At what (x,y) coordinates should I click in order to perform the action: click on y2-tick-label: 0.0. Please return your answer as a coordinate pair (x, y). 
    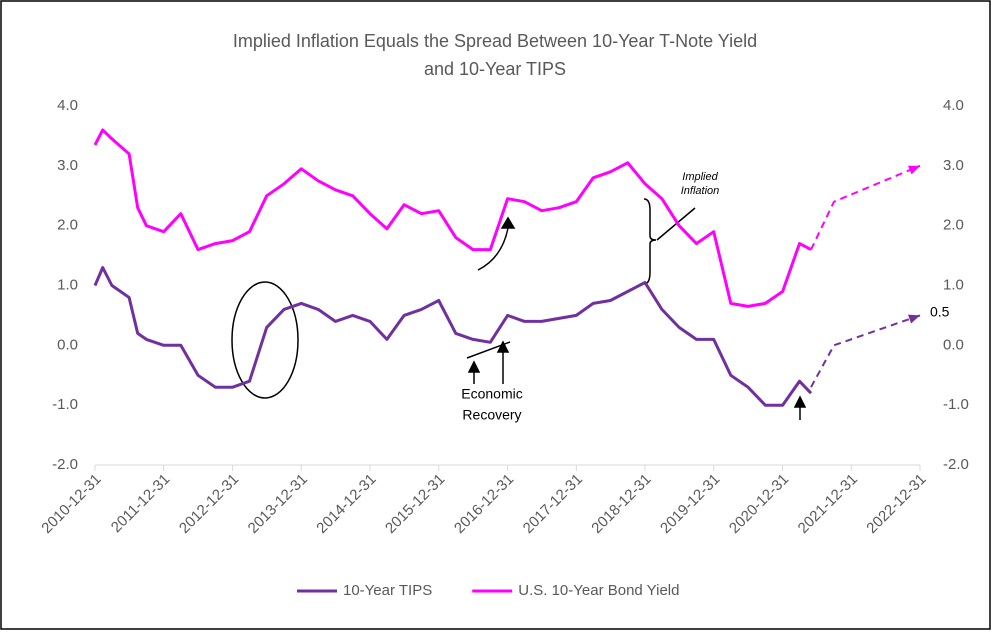
    Looking at the image, I should click on (953, 344).